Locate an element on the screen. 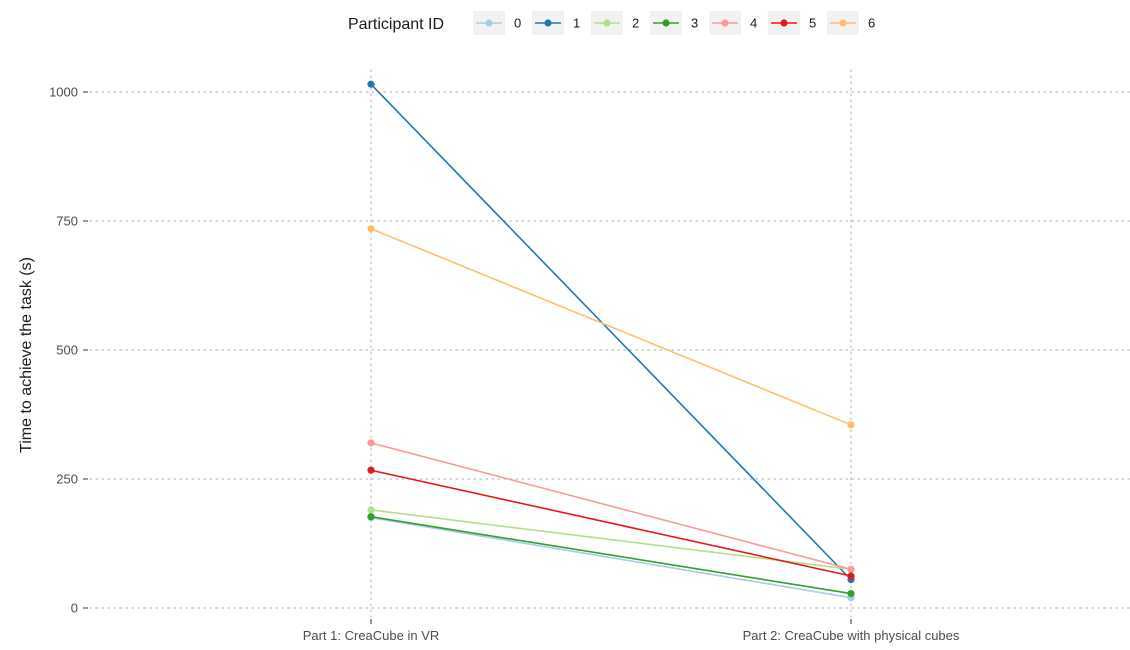 This screenshot has width=1130, height=650. y-tick-label: 750 is located at coordinates (67, 221).